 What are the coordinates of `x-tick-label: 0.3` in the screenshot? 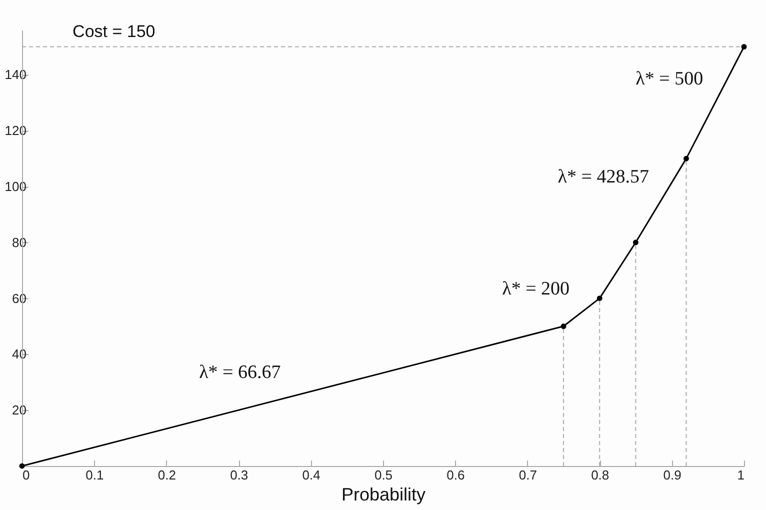 It's located at (239, 475).